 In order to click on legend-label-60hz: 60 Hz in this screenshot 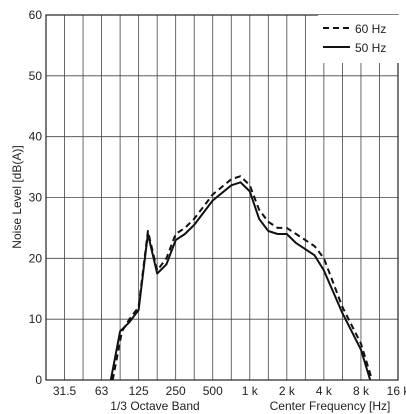, I will do `click(370, 29)`.